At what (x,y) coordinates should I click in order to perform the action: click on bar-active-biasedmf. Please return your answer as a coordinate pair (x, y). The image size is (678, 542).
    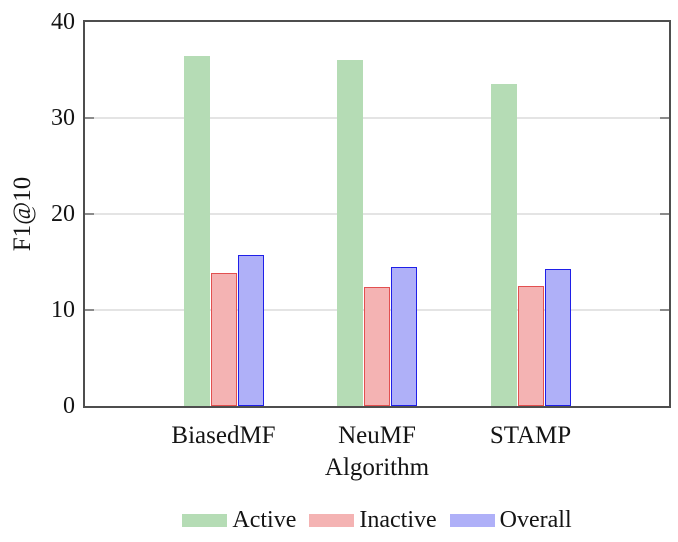
    Looking at the image, I should click on (196, 230).